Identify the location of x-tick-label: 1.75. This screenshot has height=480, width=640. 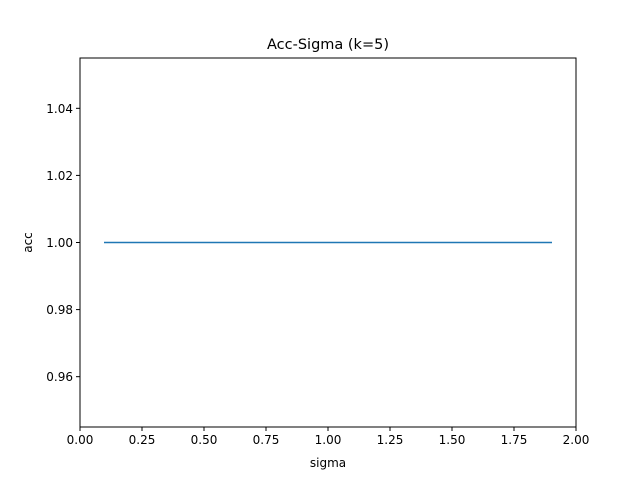
(514, 440).